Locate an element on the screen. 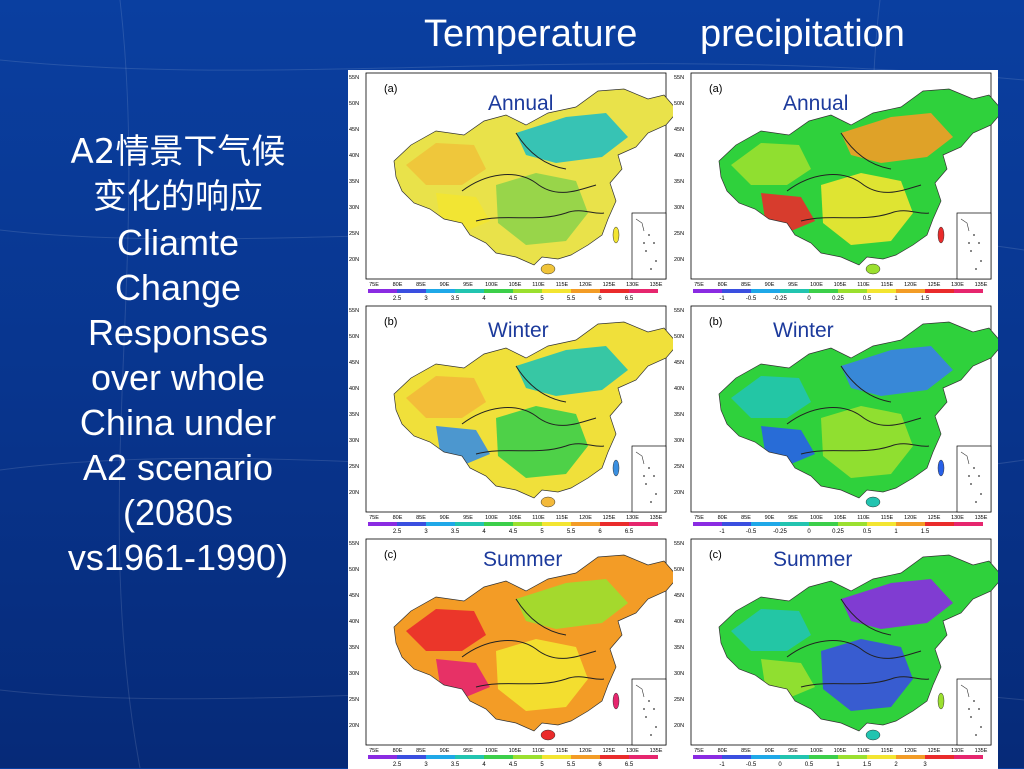  china-border is located at coordinates (533, 643).